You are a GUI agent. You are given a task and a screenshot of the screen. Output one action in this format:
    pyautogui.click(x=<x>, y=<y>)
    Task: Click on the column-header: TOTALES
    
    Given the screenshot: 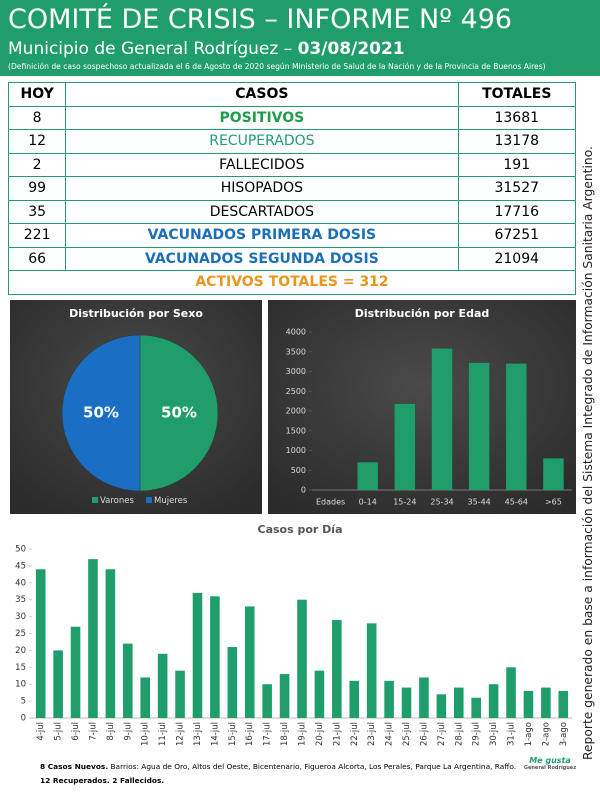 What is the action you would take?
    pyautogui.click(x=517, y=94)
    